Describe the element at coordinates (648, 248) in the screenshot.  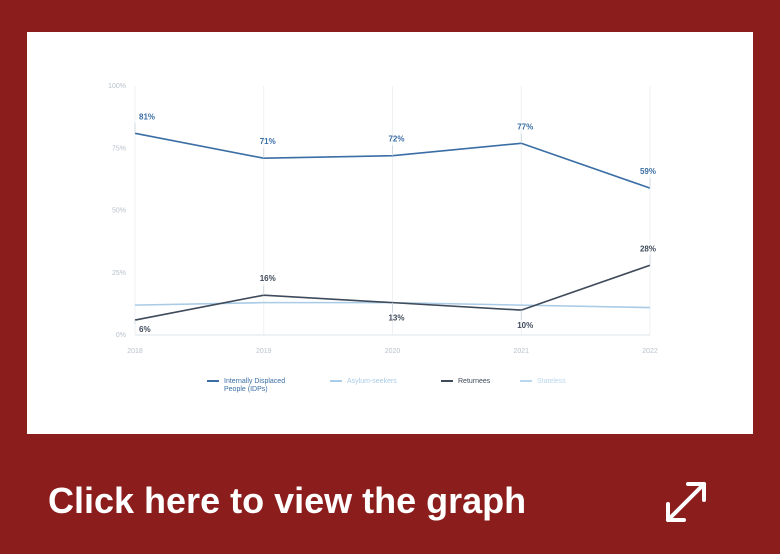
I see `data-label: 28%` at that location.